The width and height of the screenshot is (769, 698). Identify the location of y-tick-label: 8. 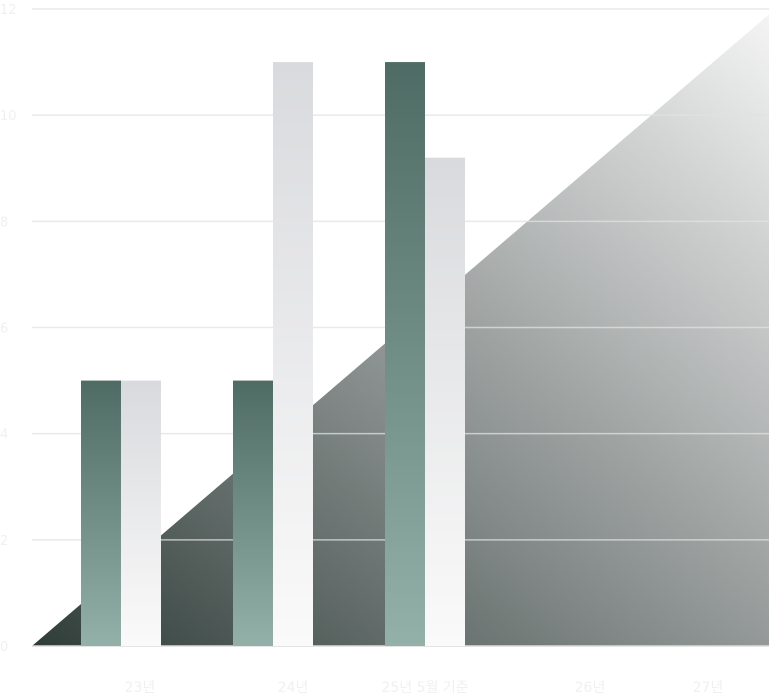
(4, 222).